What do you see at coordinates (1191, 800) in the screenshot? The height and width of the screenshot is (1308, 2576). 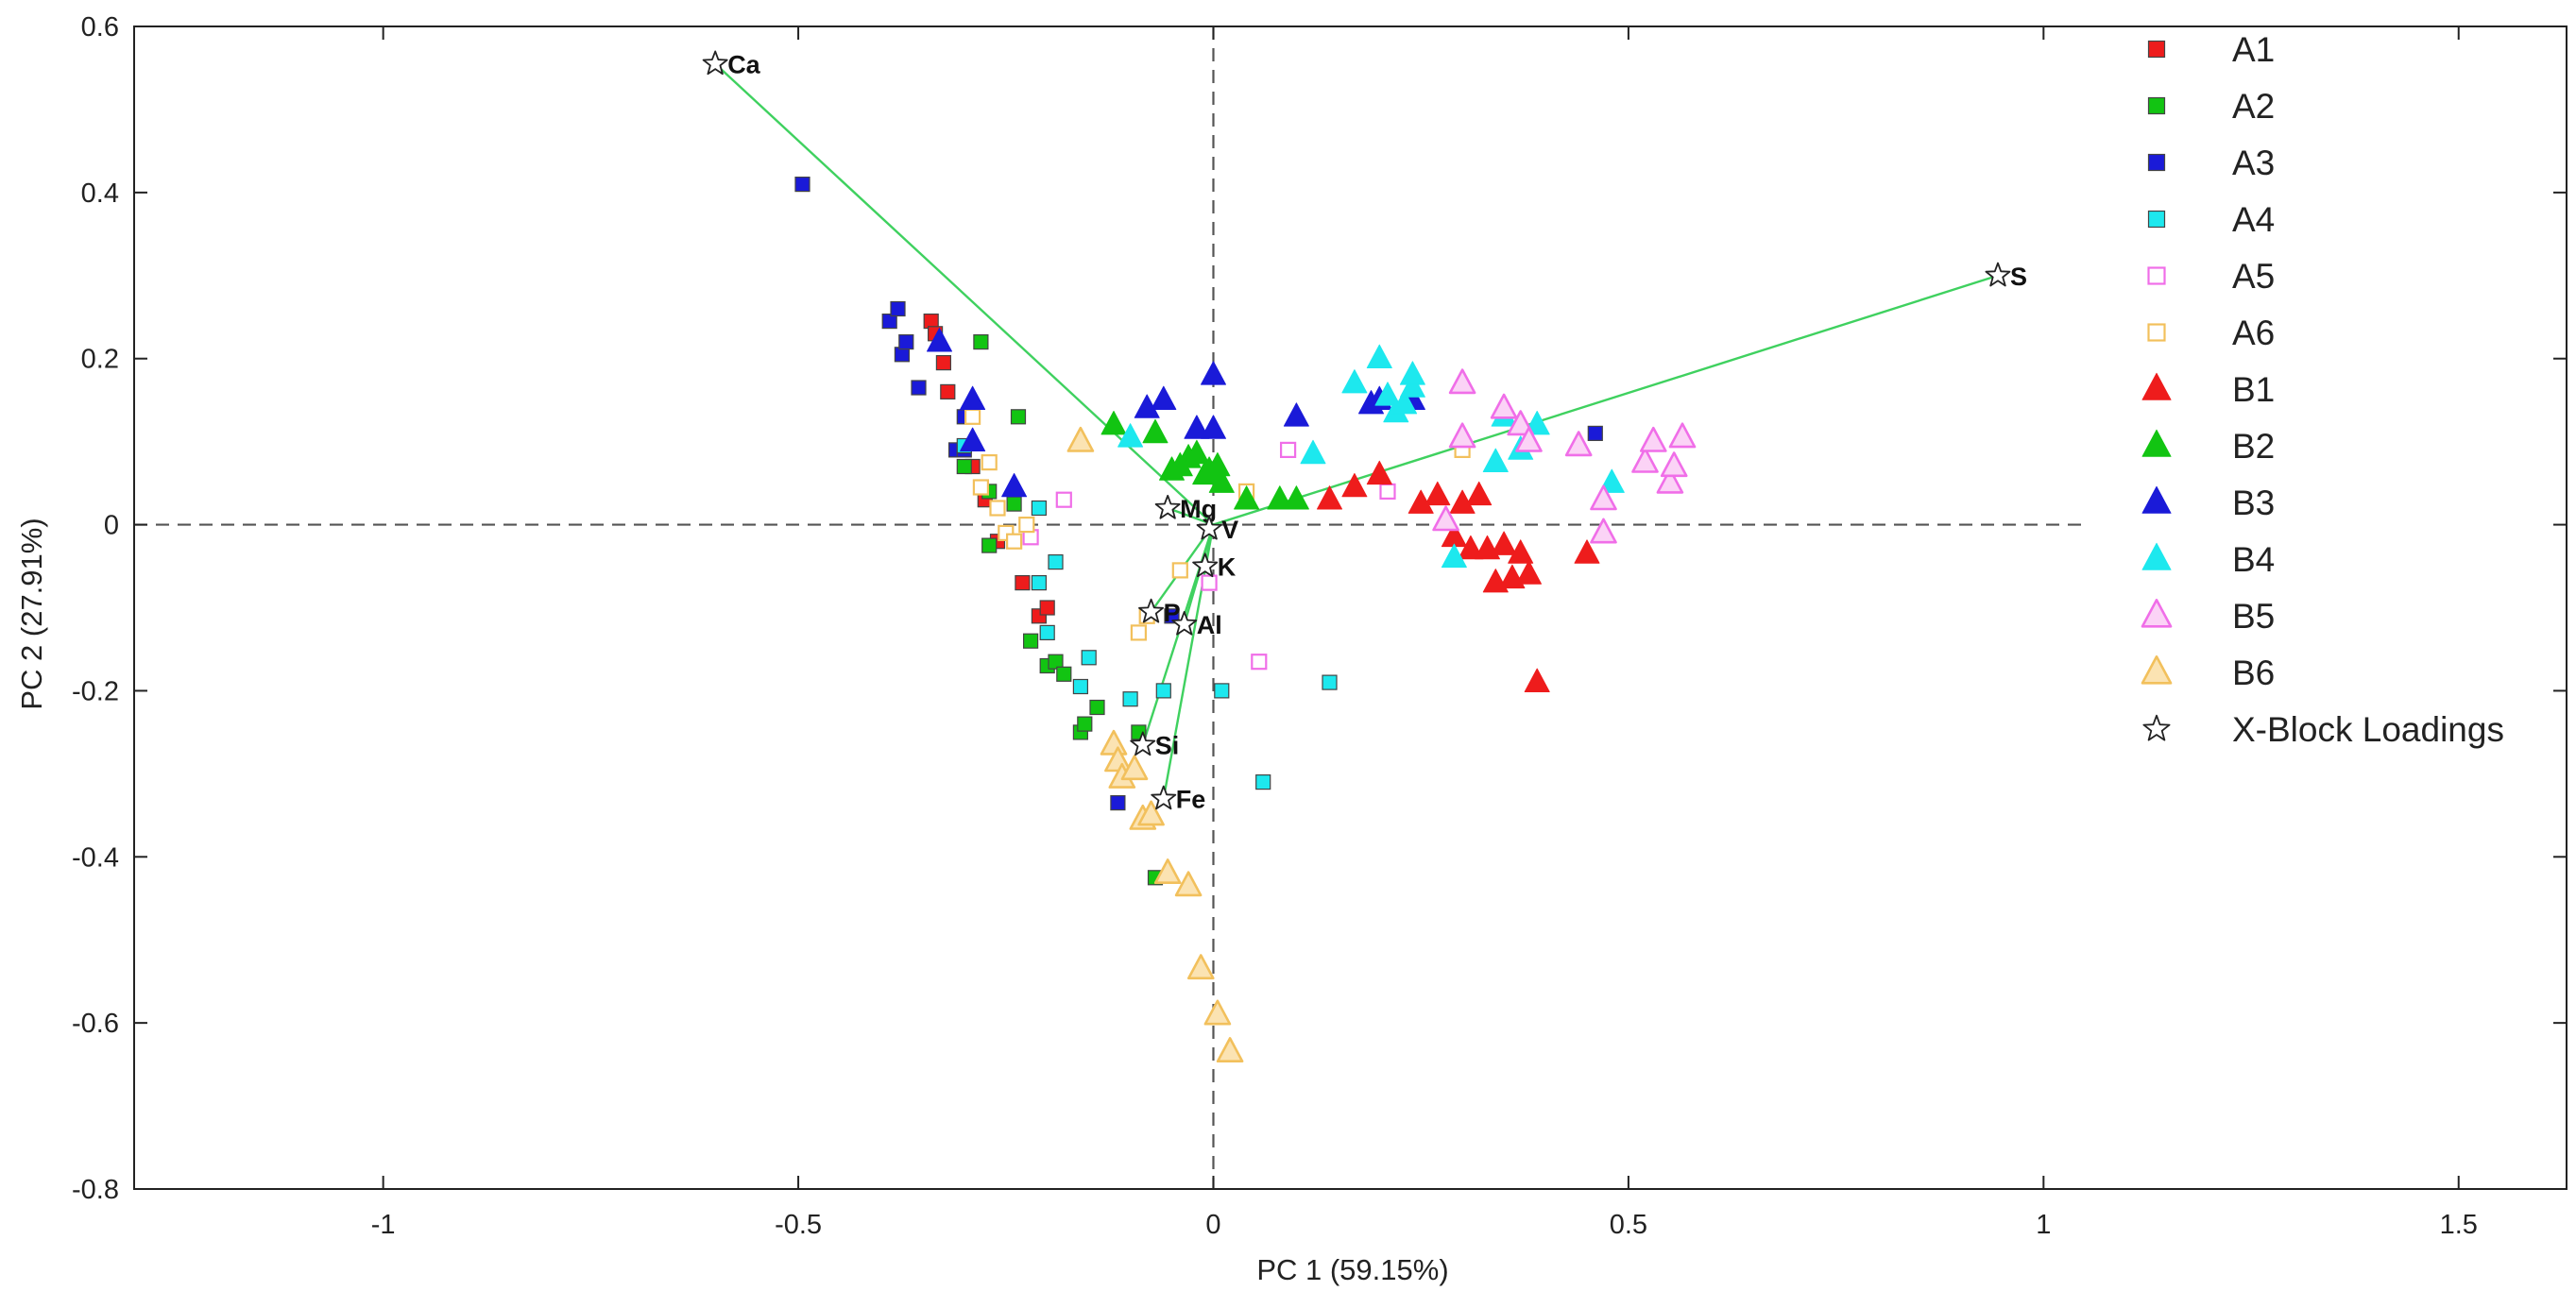 I see `loading-label-fe: Fe` at bounding box center [1191, 800].